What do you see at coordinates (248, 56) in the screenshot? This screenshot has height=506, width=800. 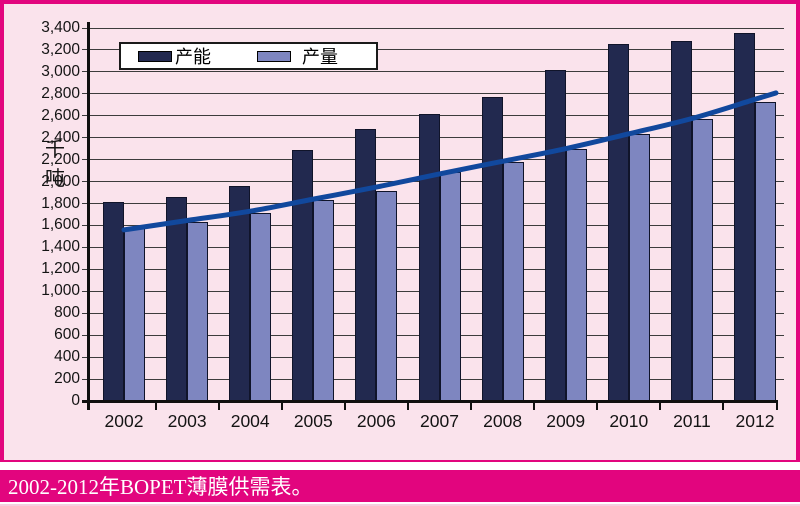 I see `legend: 产能 产量` at bounding box center [248, 56].